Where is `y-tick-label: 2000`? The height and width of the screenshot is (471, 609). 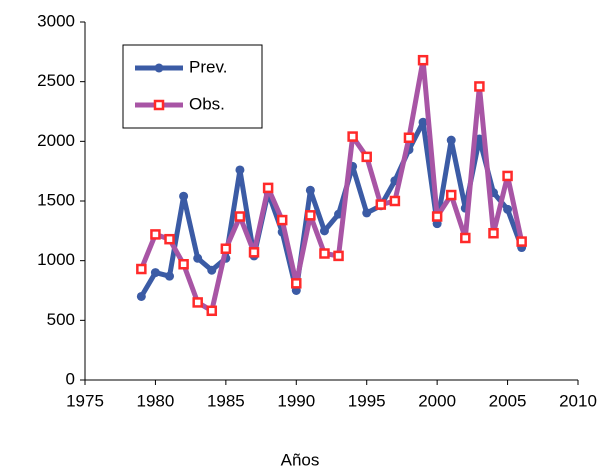 y-tick-label: 2000 is located at coordinates (56, 140).